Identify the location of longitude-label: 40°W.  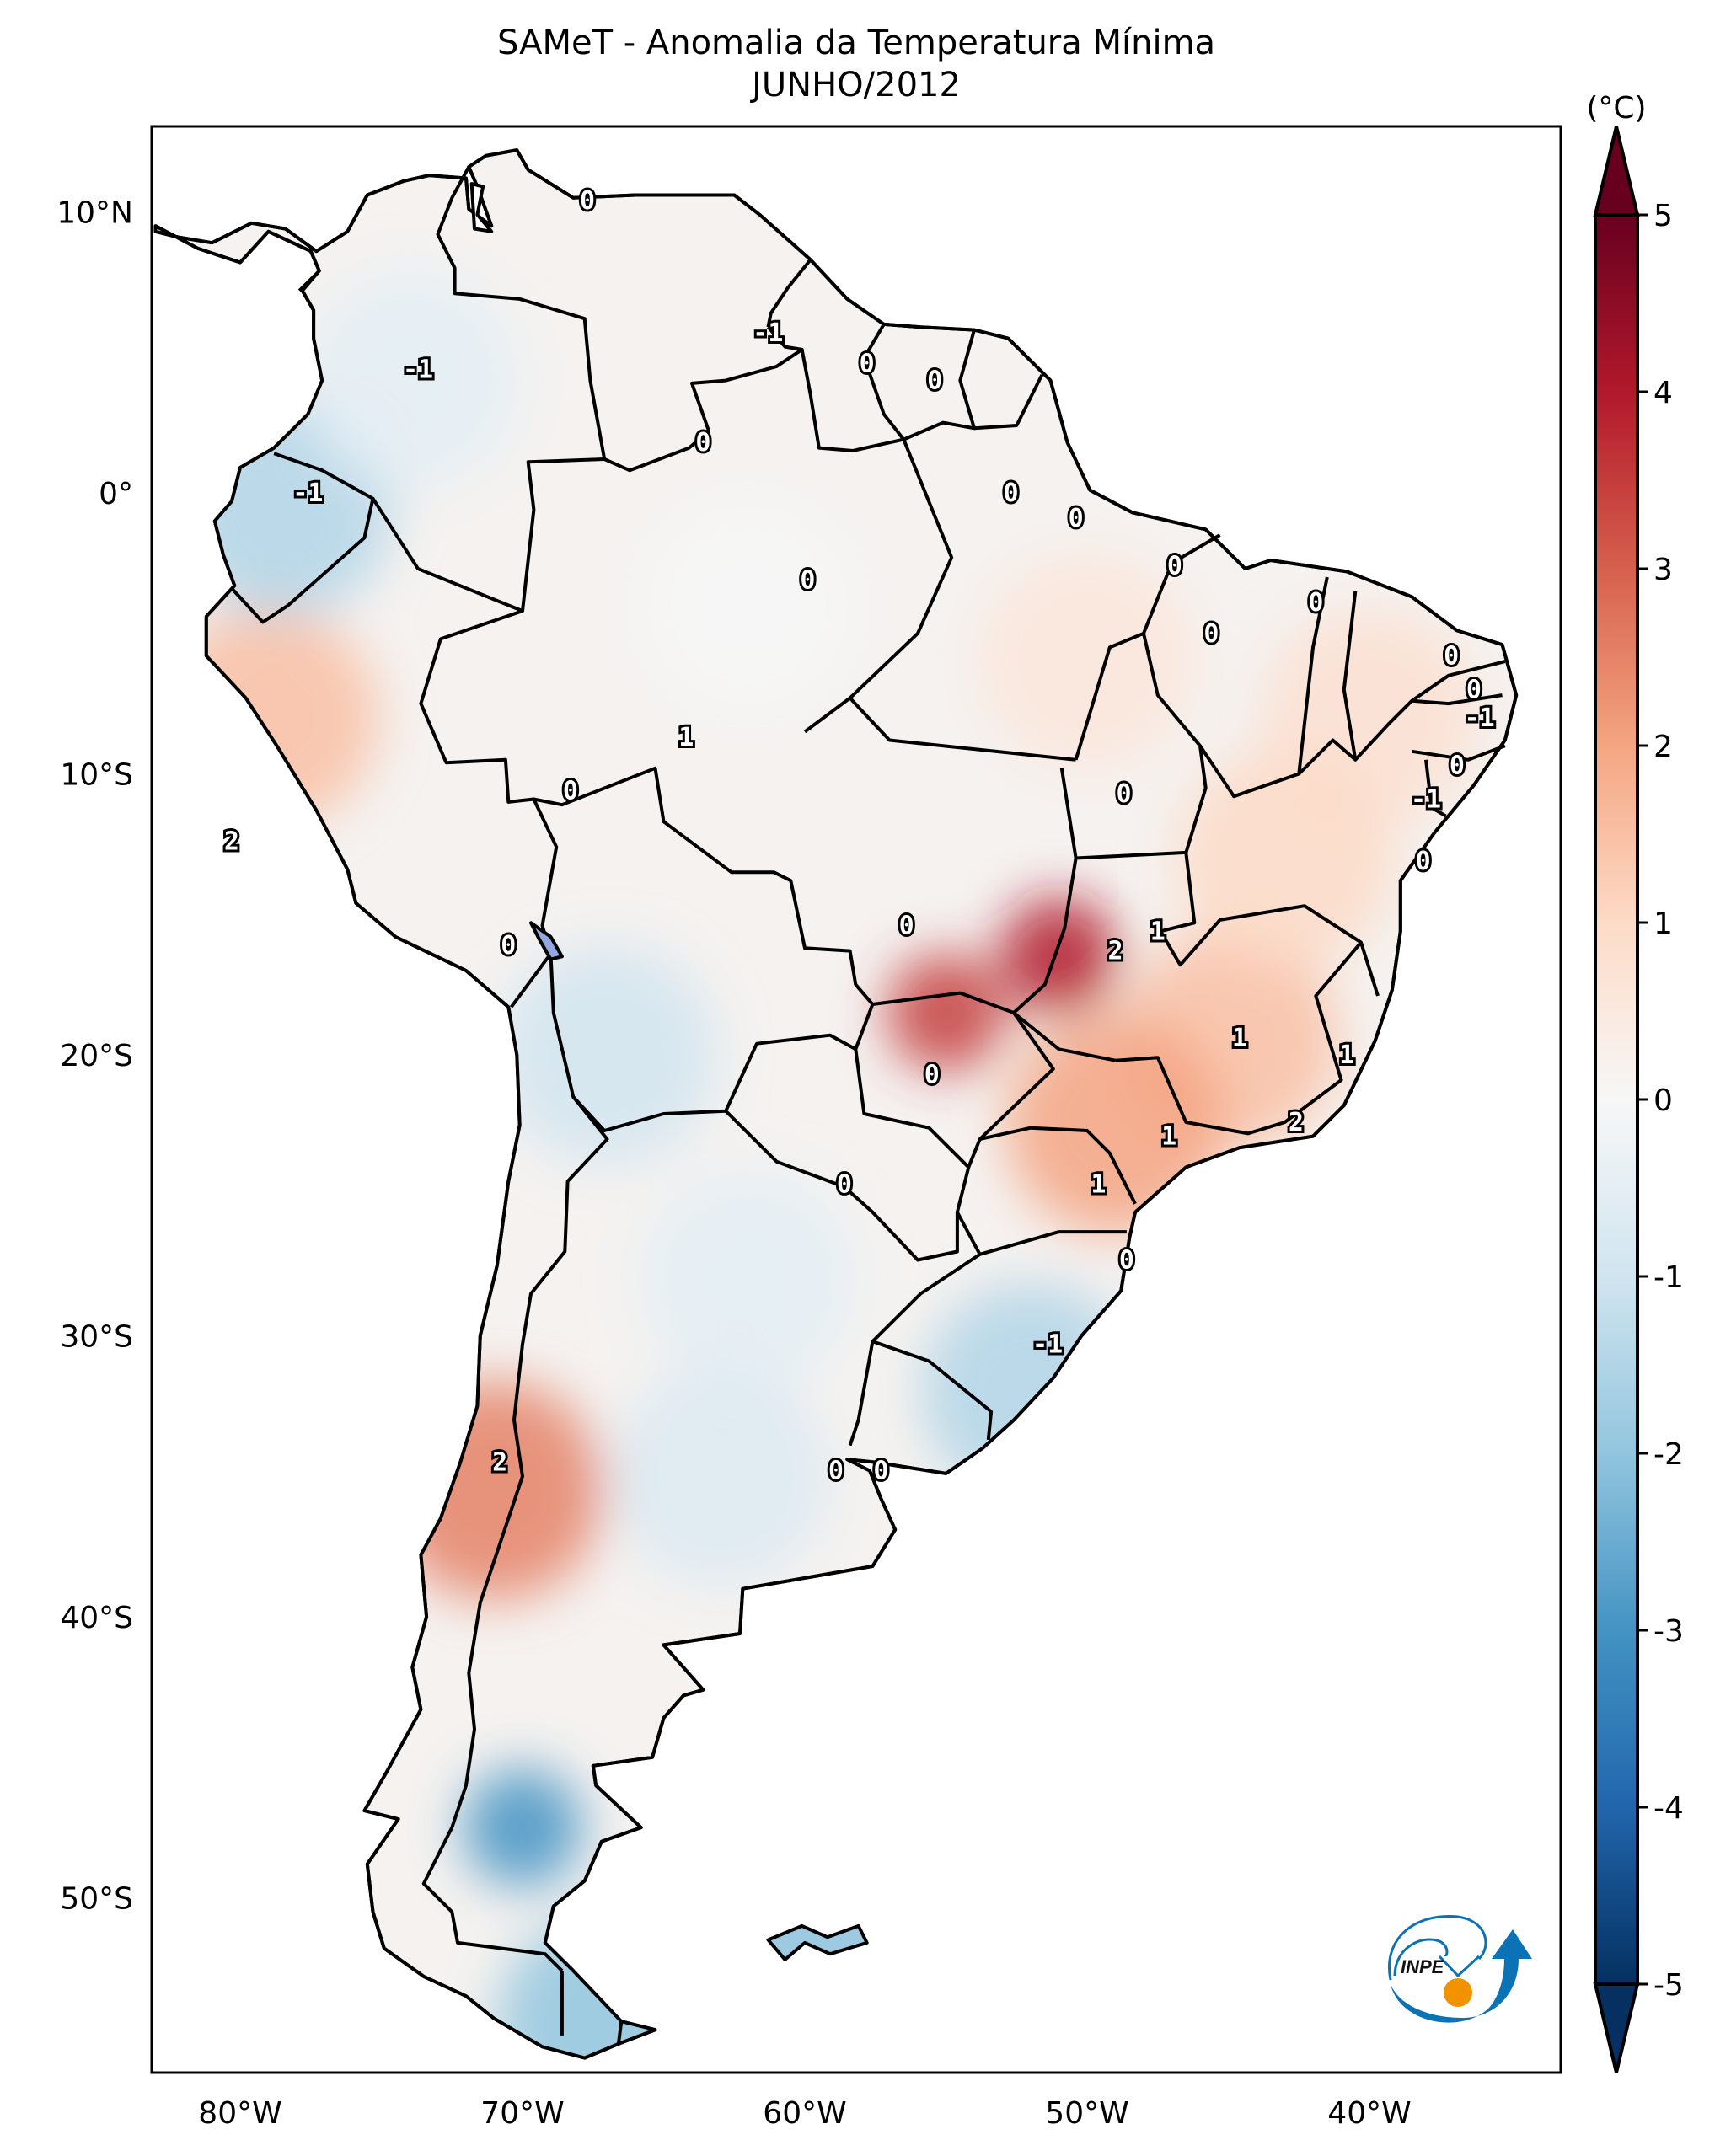
(1369, 2113).